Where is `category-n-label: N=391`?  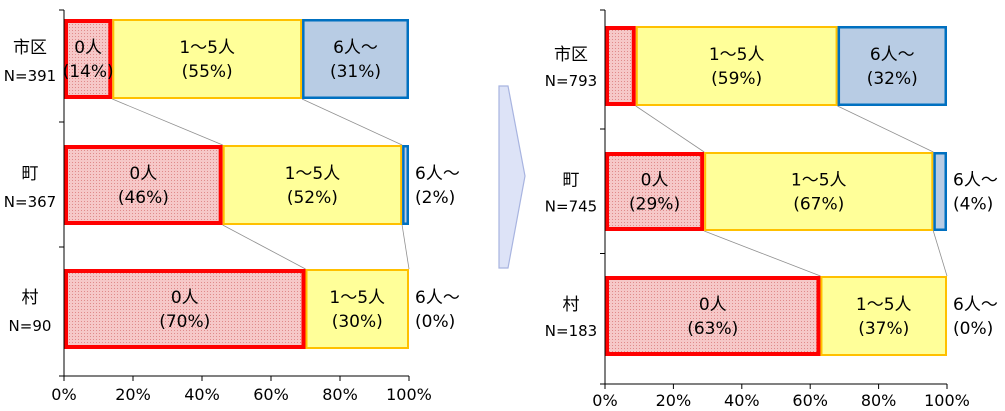 category-n-label: N=391 is located at coordinates (30, 76).